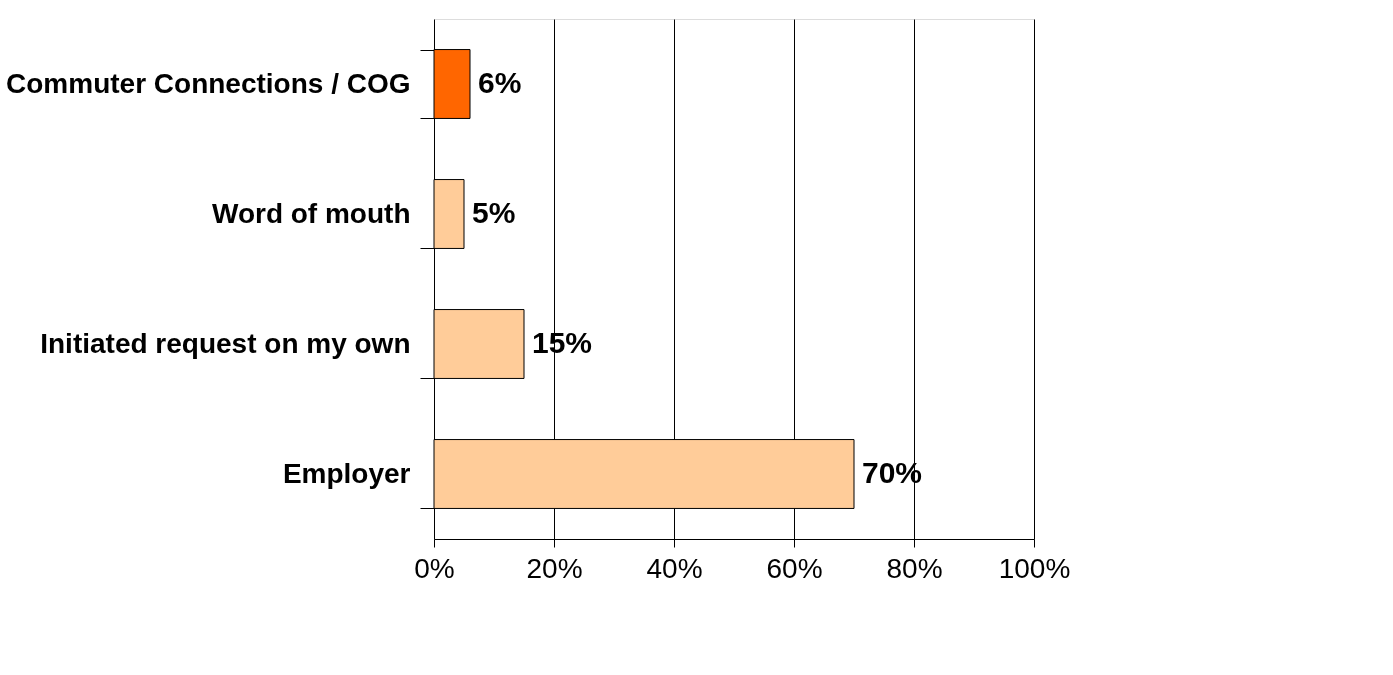  I want to click on data-label: 5%, so click(494, 212).